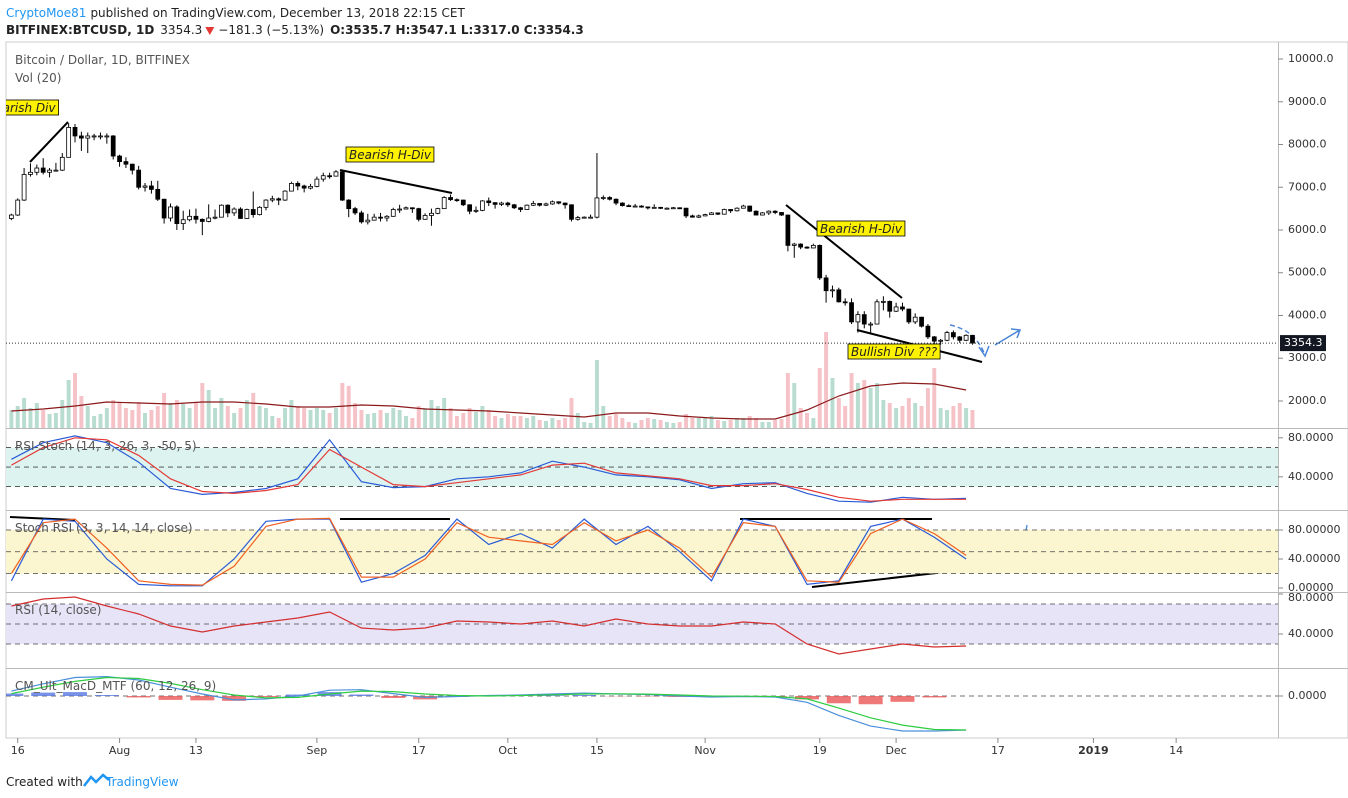 The image size is (1348, 798). Describe the element at coordinates (861, 229) in the screenshot. I see `annotation: Bearish H-Div` at that location.